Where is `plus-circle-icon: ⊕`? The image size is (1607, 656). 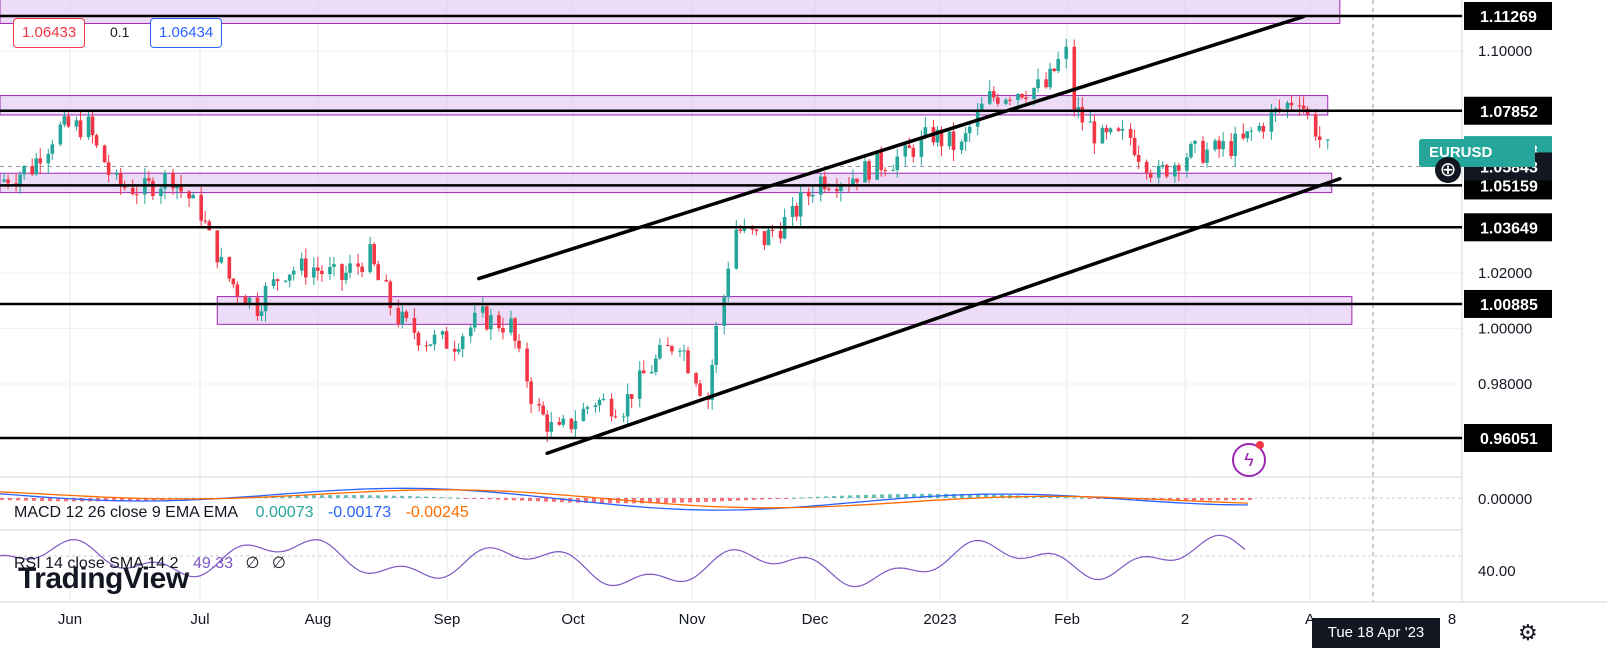
plus-circle-icon: ⊕ is located at coordinates (1448, 170).